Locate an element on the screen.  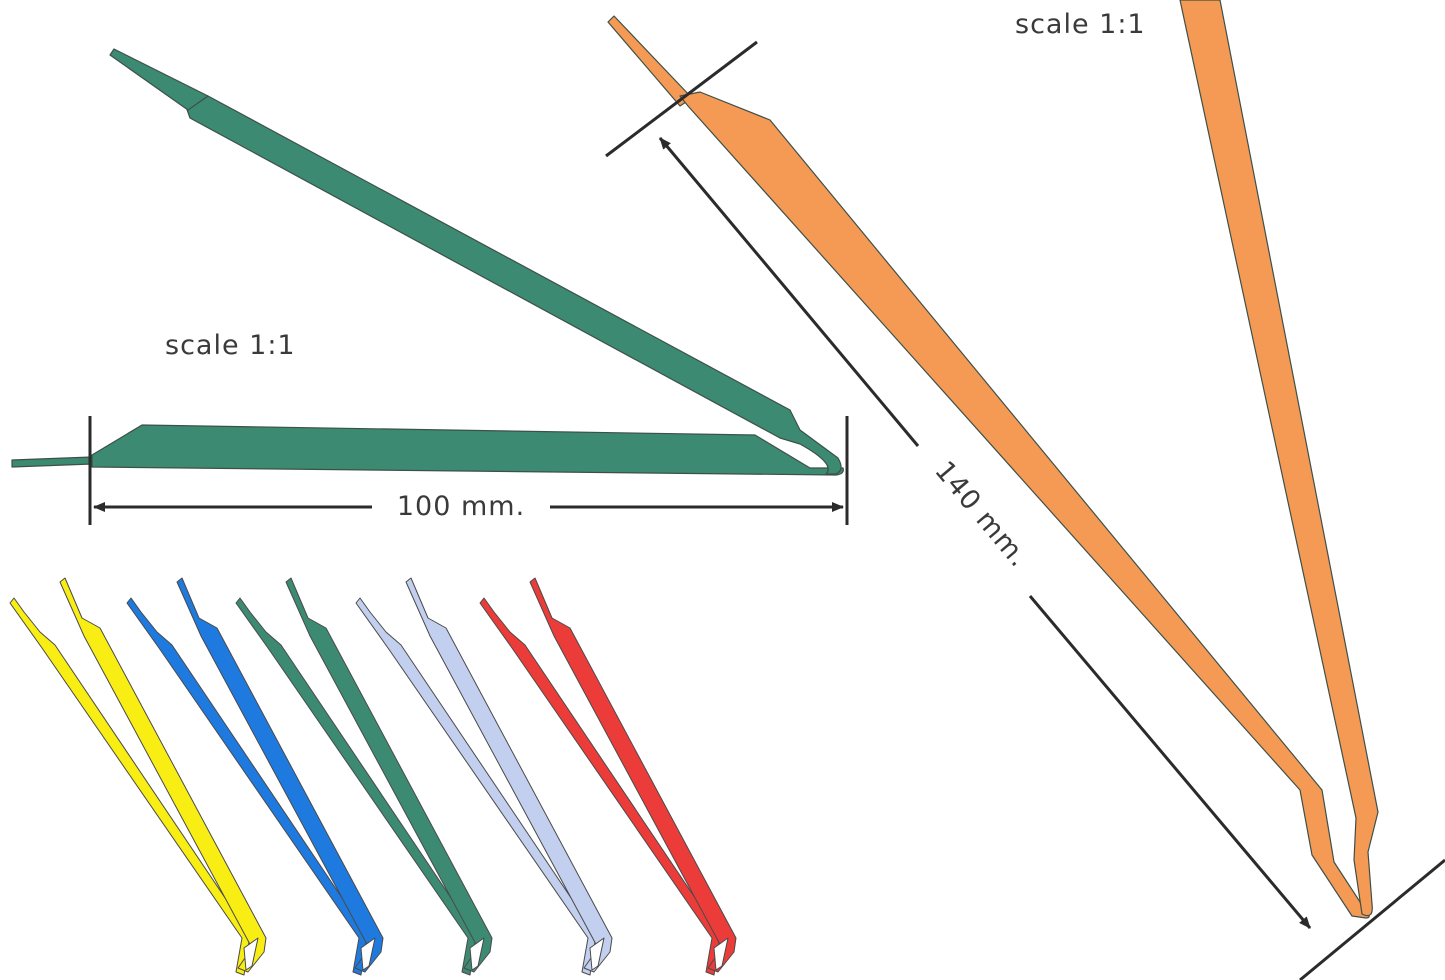
color-strip-yellow-right-blade is located at coordinates (163, 775).